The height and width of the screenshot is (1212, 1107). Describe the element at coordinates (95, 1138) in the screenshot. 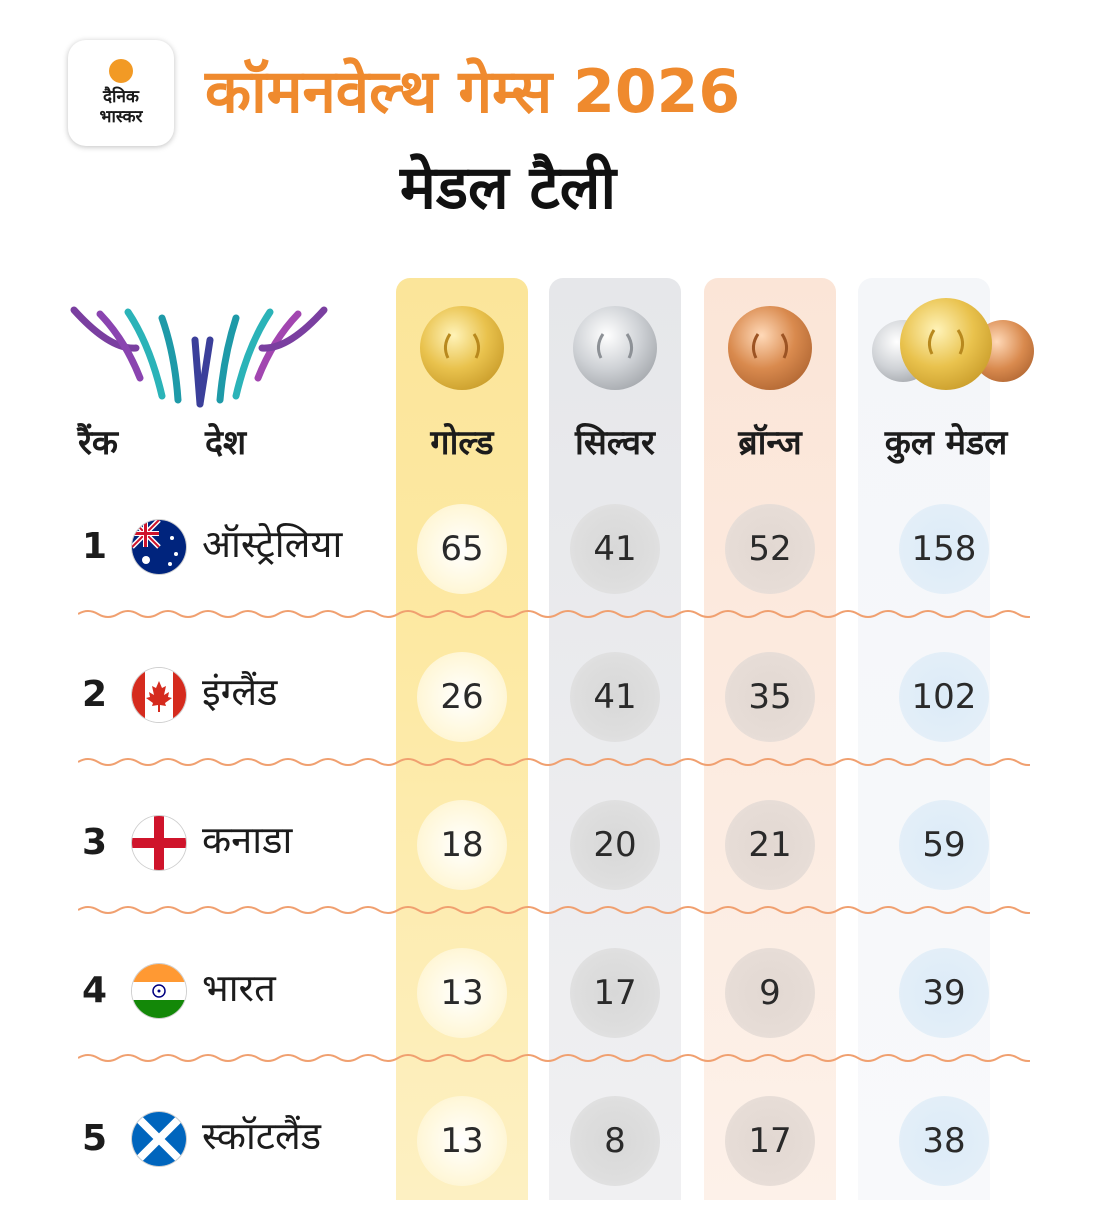

I see `rank-cell: 5` at that location.